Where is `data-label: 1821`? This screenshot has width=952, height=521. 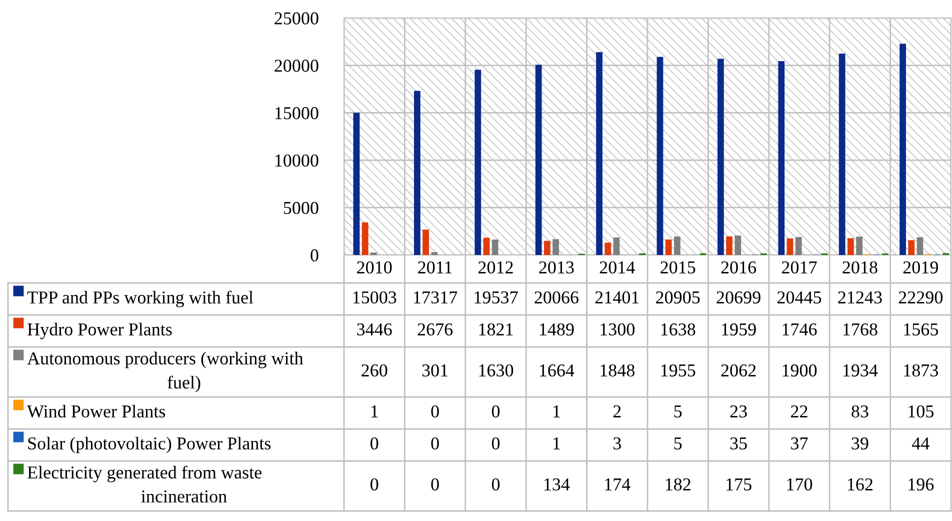
data-label: 1821 is located at coordinates (496, 329).